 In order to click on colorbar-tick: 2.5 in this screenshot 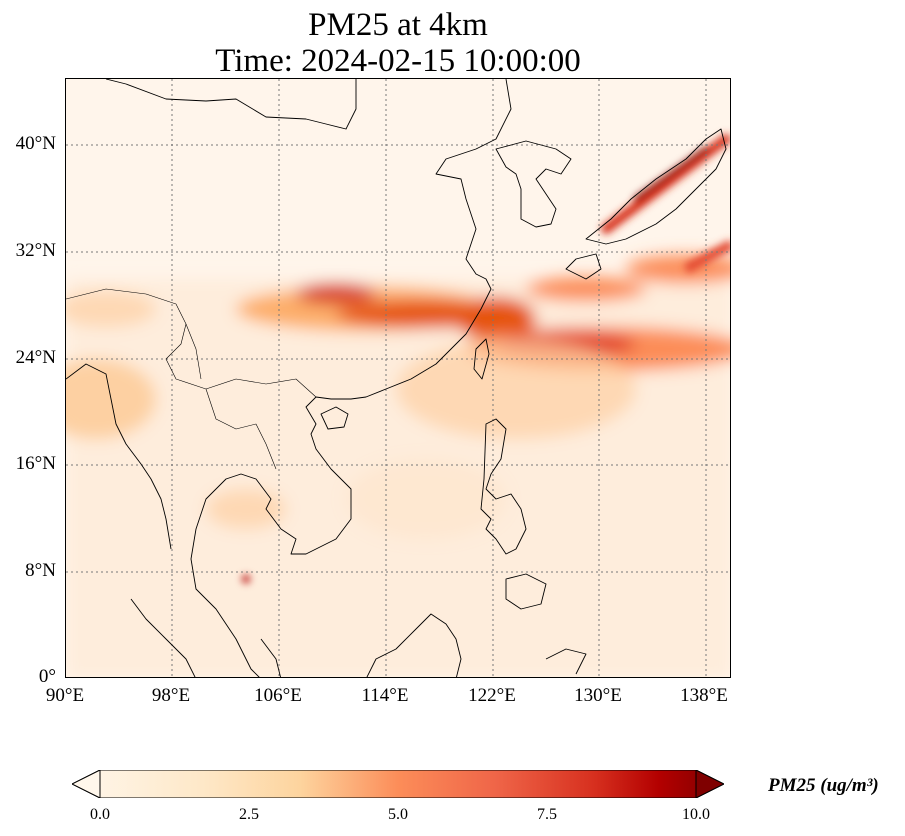, I will do `click(249, 814)`.